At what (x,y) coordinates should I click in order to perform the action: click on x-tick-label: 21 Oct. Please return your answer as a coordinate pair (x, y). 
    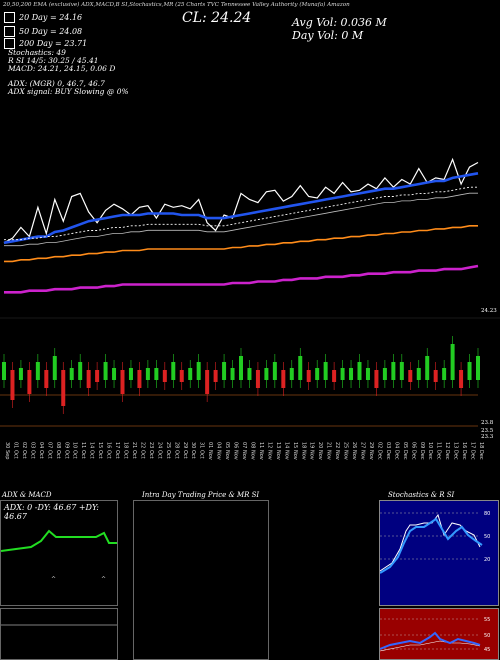
    Looking at the image, I should click on (134, 450).